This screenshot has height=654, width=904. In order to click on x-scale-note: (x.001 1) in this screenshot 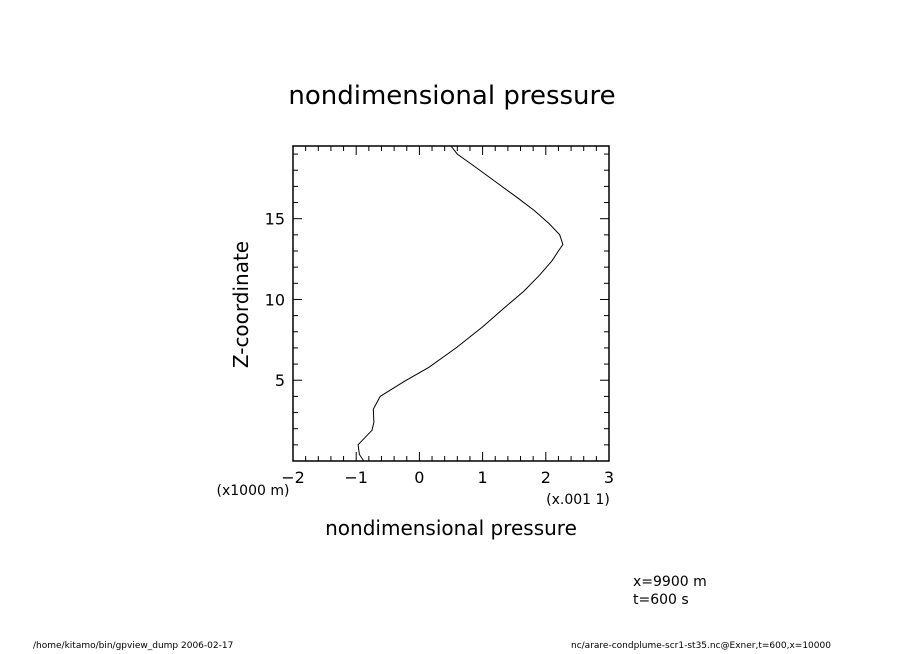, I will do `click(578, 500)`.